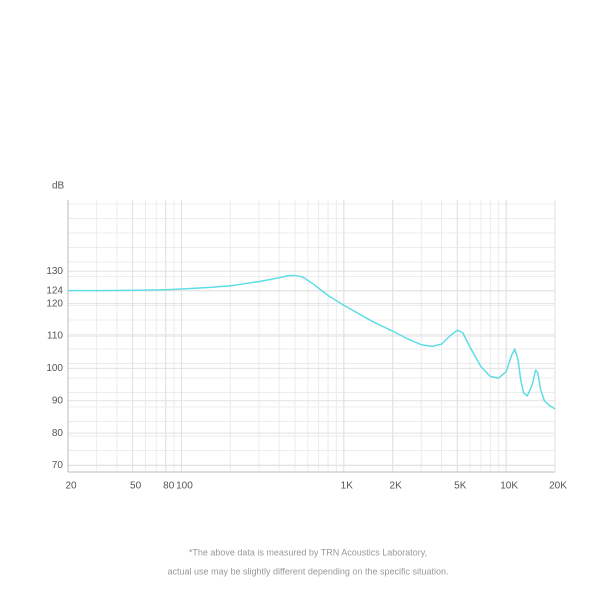 The image size is (616, 616). What do you see at coordinates (460, 486) in the screenshot?
I see `x-tick-label: 5K` at bounding box center [460, 486].